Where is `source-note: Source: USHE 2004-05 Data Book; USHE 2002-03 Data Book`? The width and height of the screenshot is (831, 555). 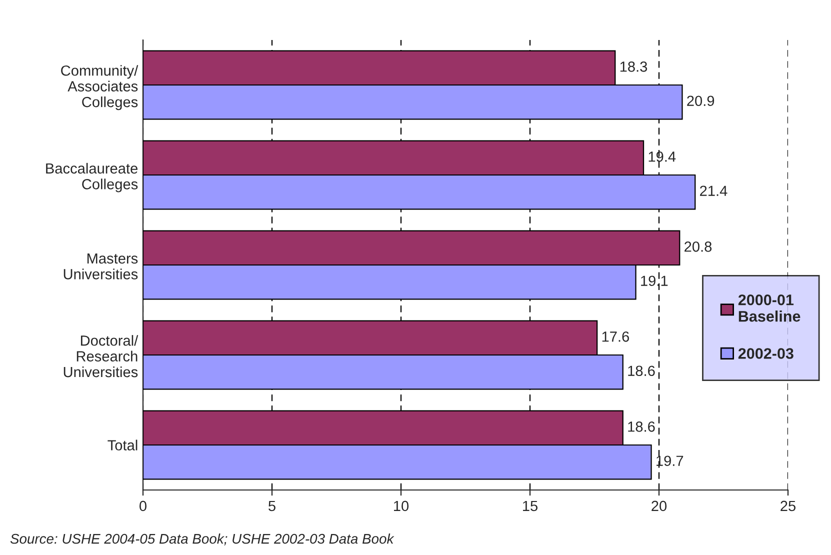
source-note: Source: USHE 2004-05 Data Book; USHE 2002-03 Data Book is located at coordinates (202, 540).